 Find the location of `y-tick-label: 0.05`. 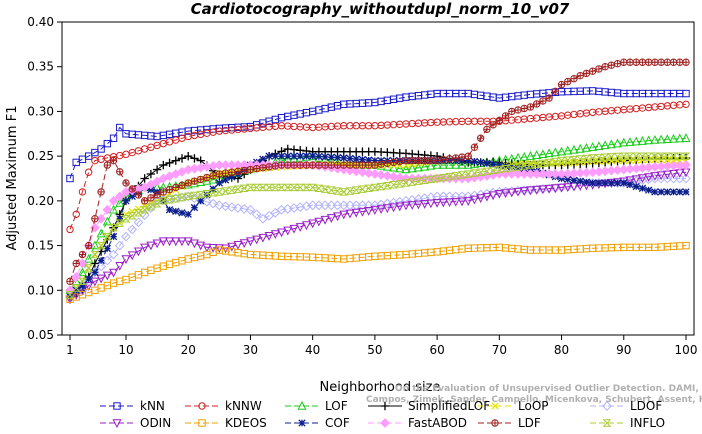

y-tick-label: 0.05 is located at coordinates (40, 335).